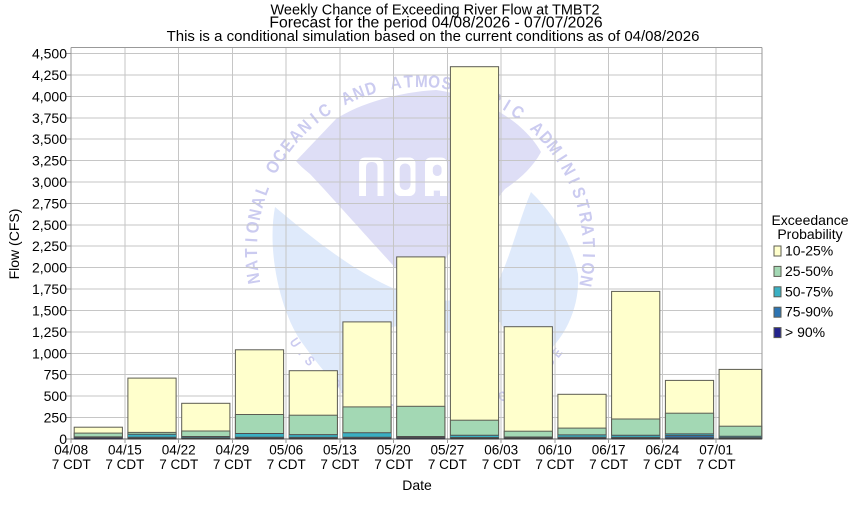 The height and width of the screenshot is (505, 850). What do you see at coordinates (809, 220) in the screenshot?
I see `svg-text: Exceedance` at bounding box center [809, 220].